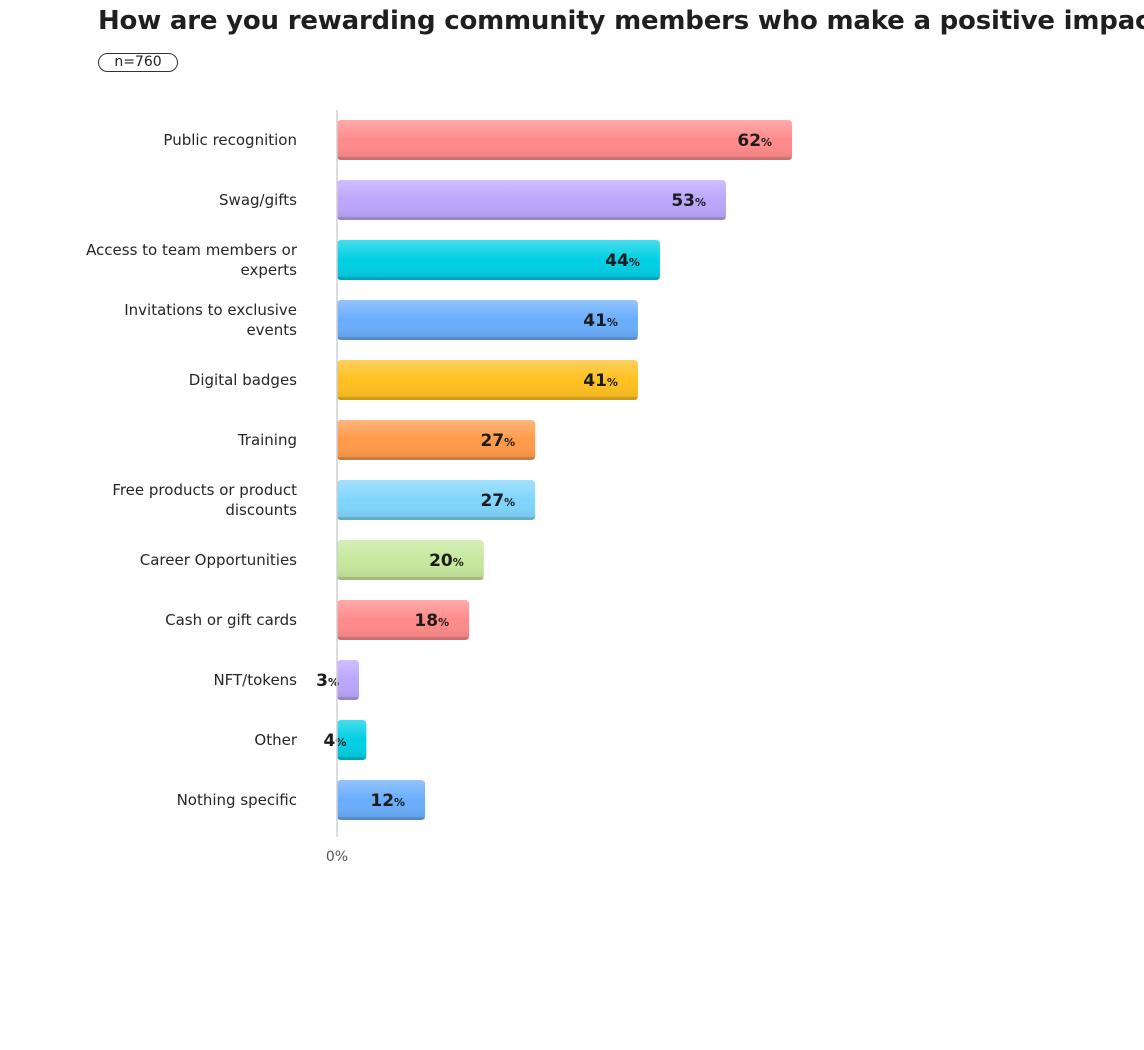 This screenshot has width=1144, height=1050. Describe the element at coordinates (204, 500) in the screenshot. I see `category-label: Free products or product discounts` at that location.